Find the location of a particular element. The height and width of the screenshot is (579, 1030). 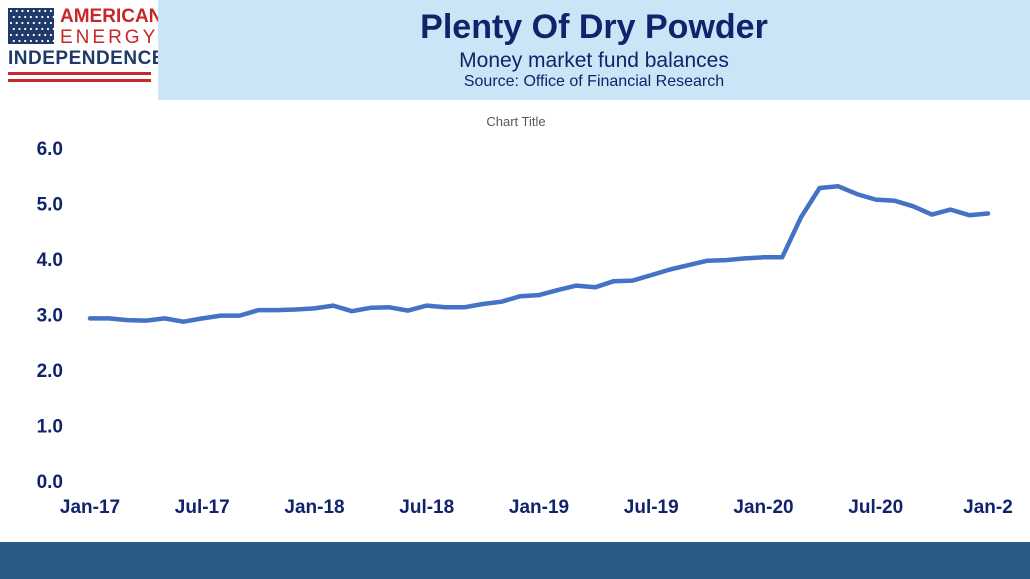

x-tick-label: Jul-17 is located at coordinates (202, 507).